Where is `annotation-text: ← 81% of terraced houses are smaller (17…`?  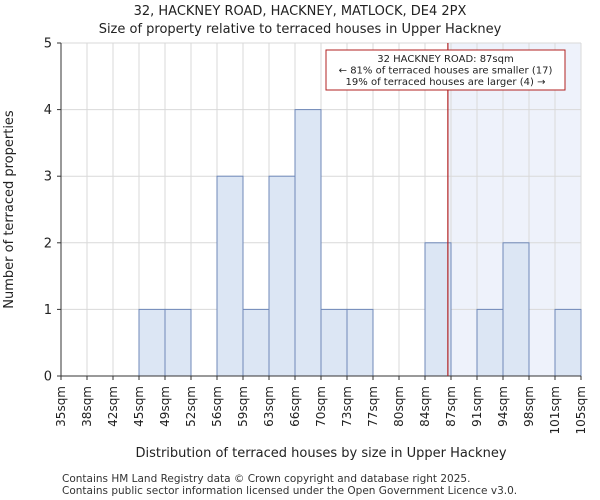 annotation-text: ← 81% of terraced houses are smaller (17… is located at coordinates (446, 71).